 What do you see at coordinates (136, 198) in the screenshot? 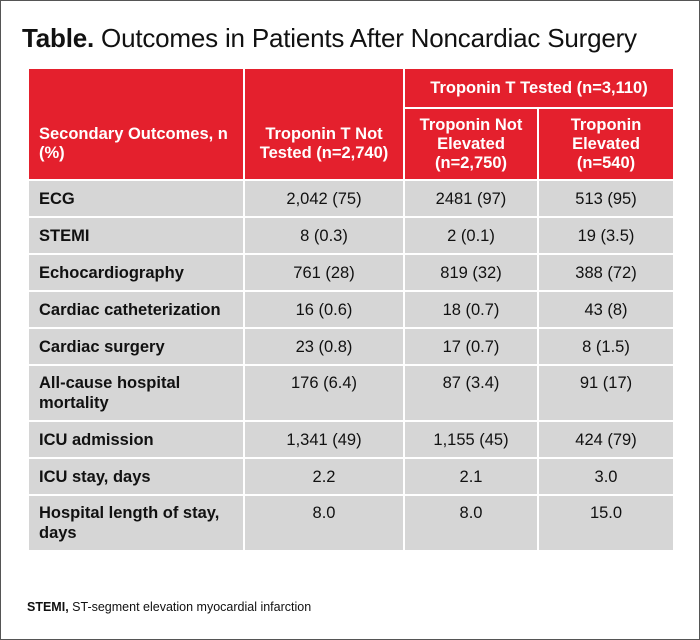
I see `row-label: ECG` at bounding box center [136, 198].